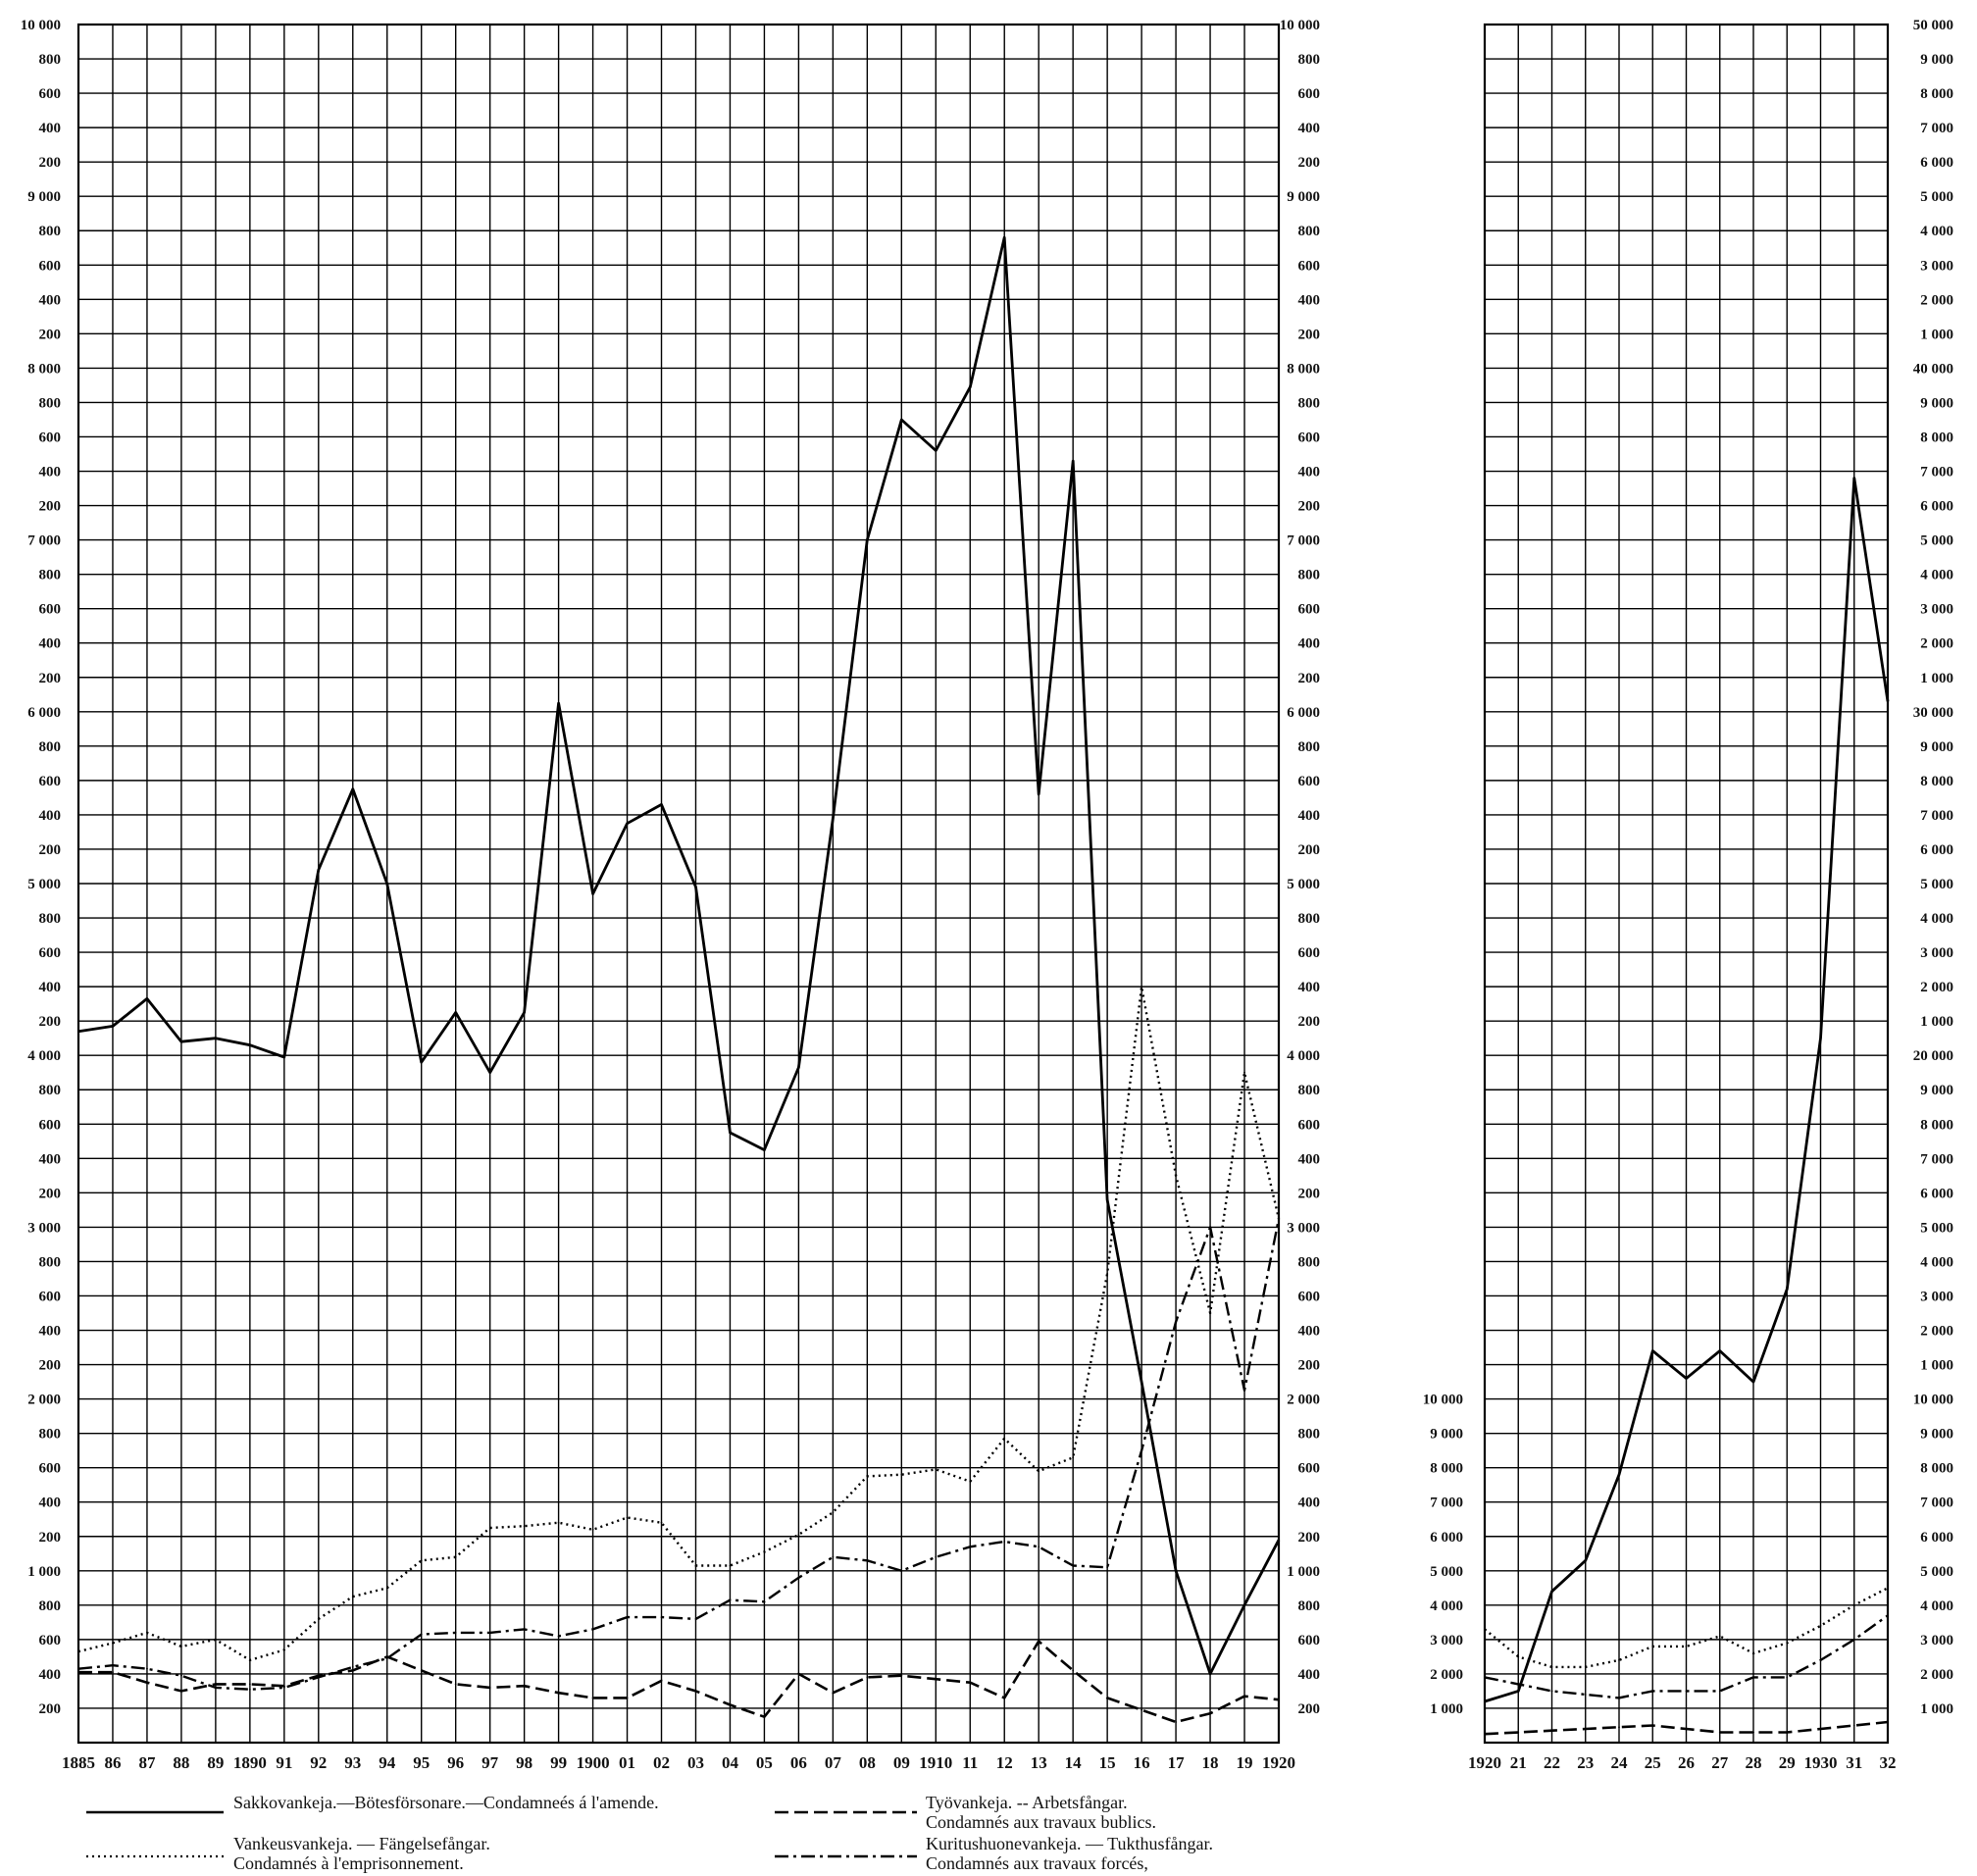  I want to click on y-tick-label-right: 2 000, so click(1303, 1400).